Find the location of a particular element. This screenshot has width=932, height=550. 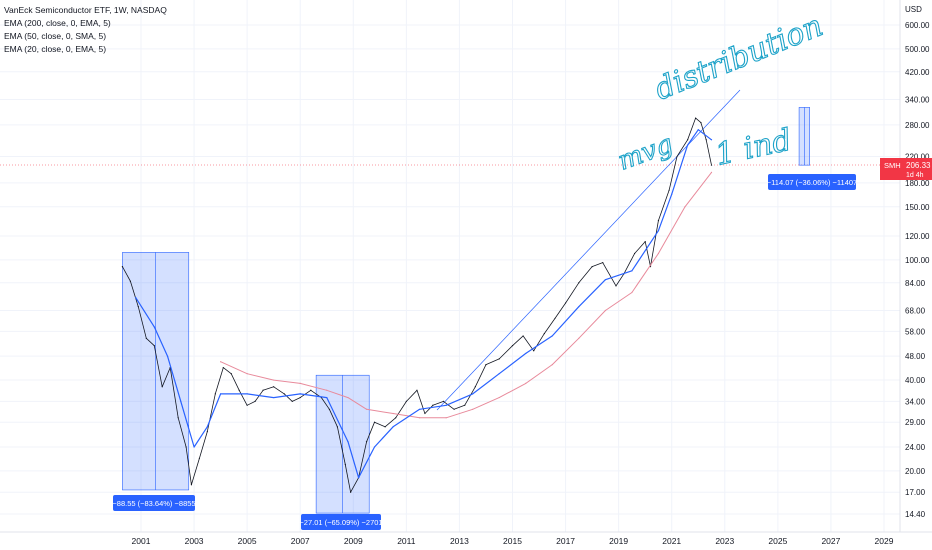

legend-ema50: EMA (50, close, 0, SMA, 5) is located at coordinates (55, 36).